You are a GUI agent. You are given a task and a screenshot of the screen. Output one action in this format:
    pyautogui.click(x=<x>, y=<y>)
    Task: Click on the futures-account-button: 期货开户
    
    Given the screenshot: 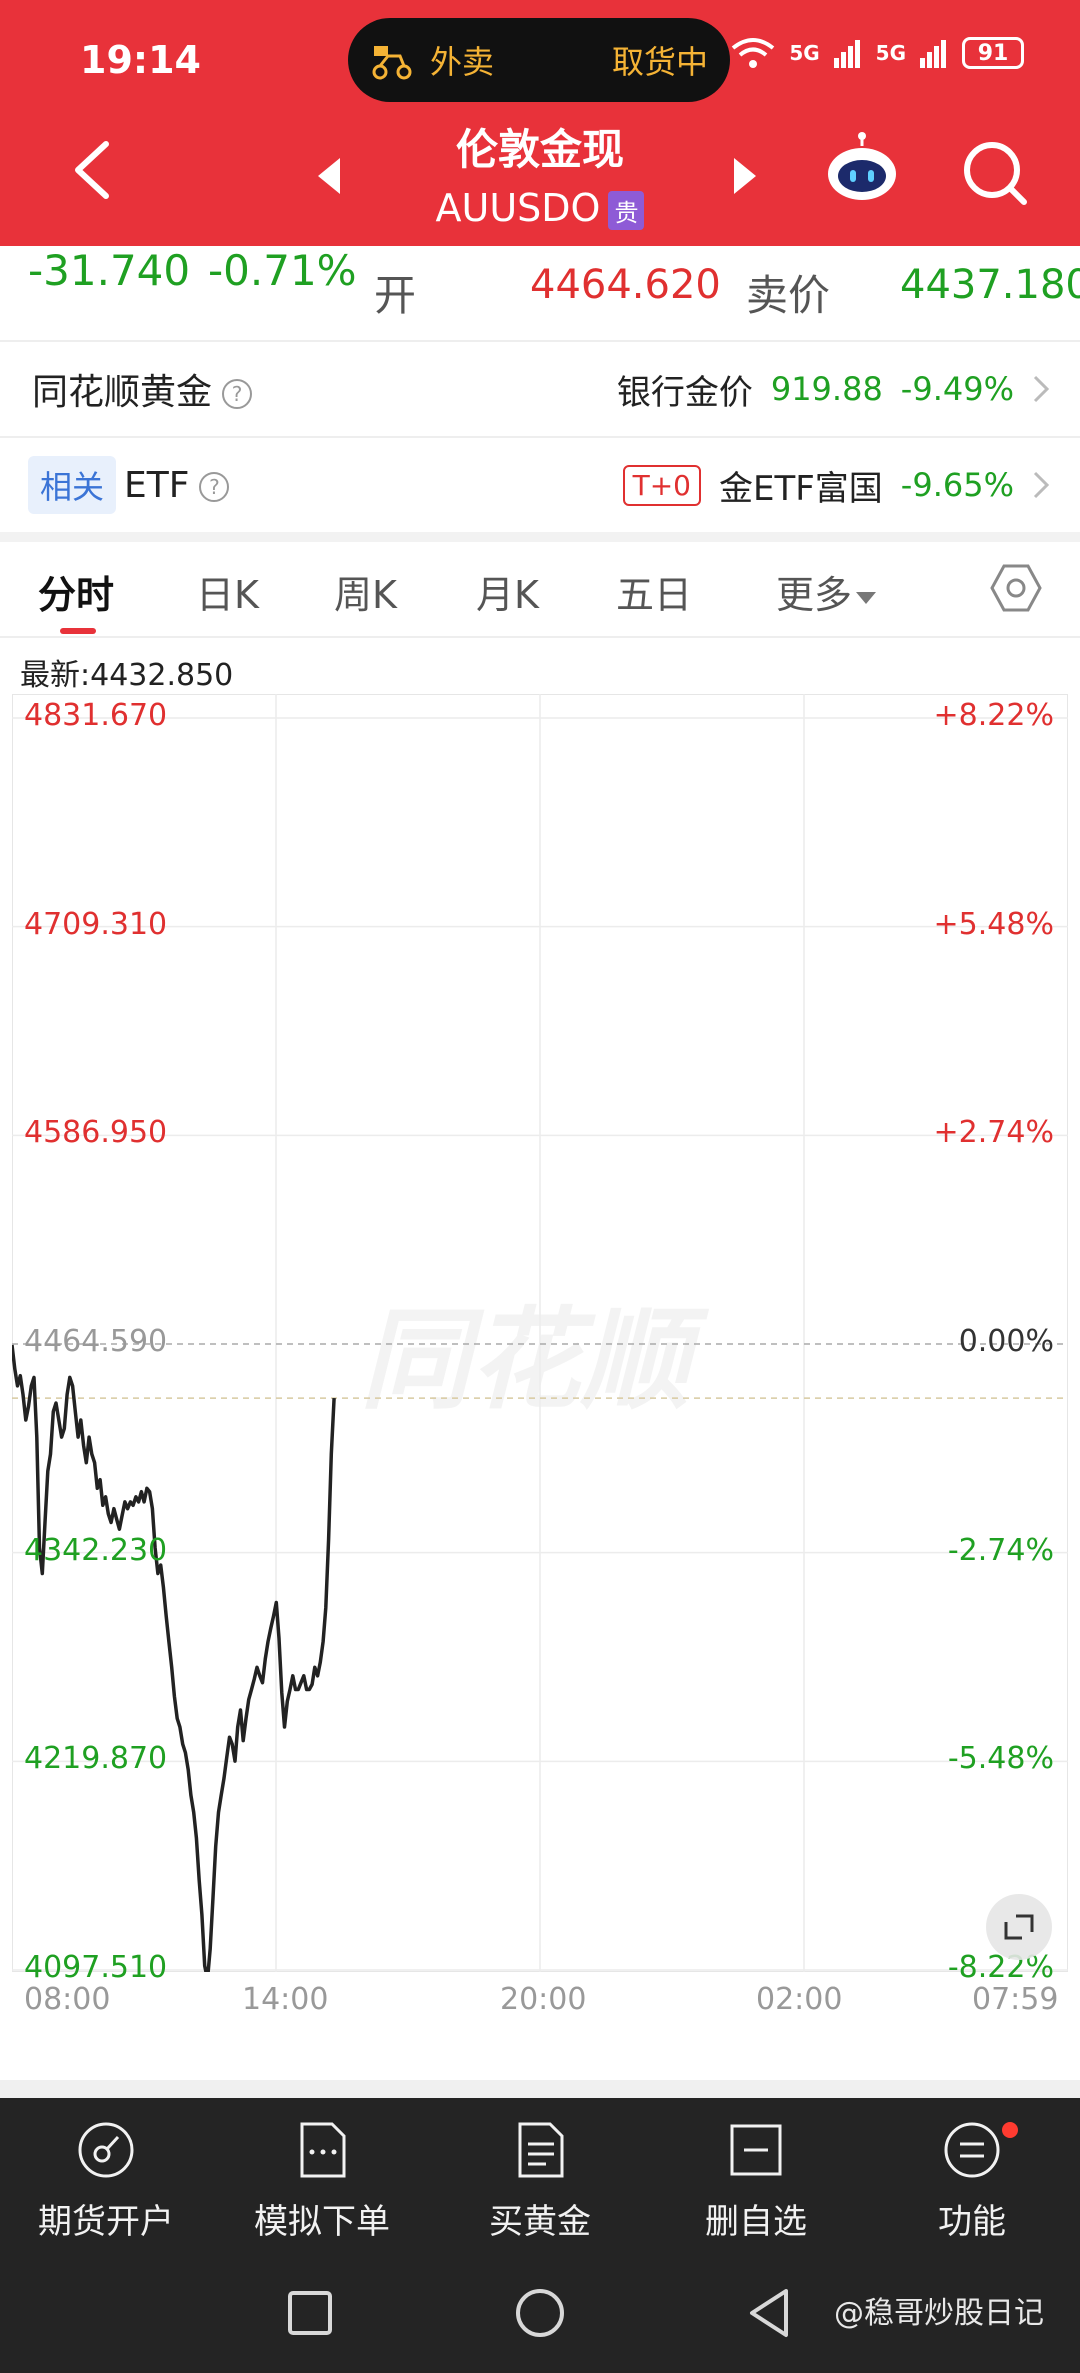 What is the action you would take?
    pyautogui.click(x=106, y=2181)
    